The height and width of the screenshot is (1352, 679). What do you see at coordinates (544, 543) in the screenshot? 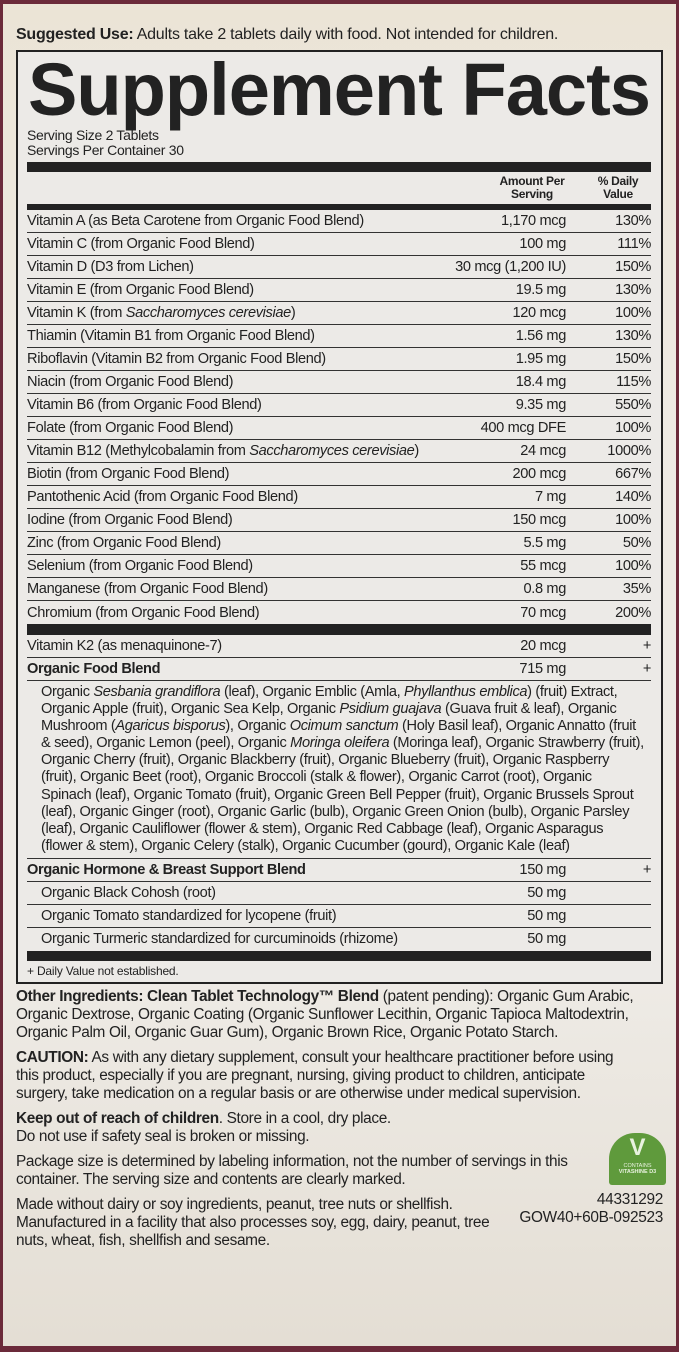
I see `amount: 5.5 mg` at bounding box center [544, 543].